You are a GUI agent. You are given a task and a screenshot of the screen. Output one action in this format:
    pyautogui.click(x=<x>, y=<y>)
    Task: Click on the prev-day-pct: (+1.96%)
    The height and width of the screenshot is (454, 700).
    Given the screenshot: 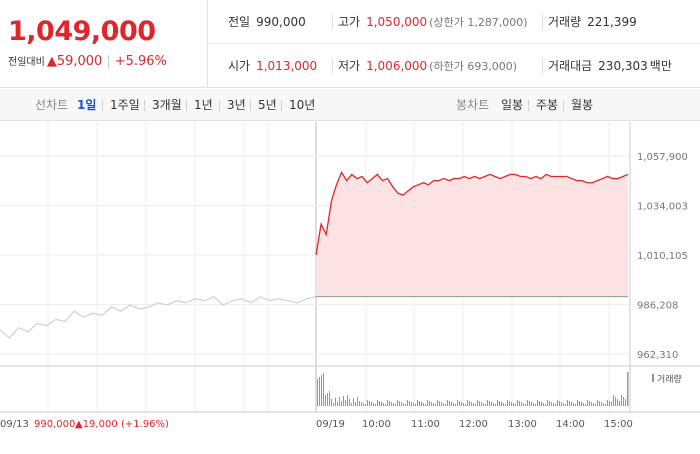 What is the action you would take?
    pyautogui.click(x=145, y=424)
    